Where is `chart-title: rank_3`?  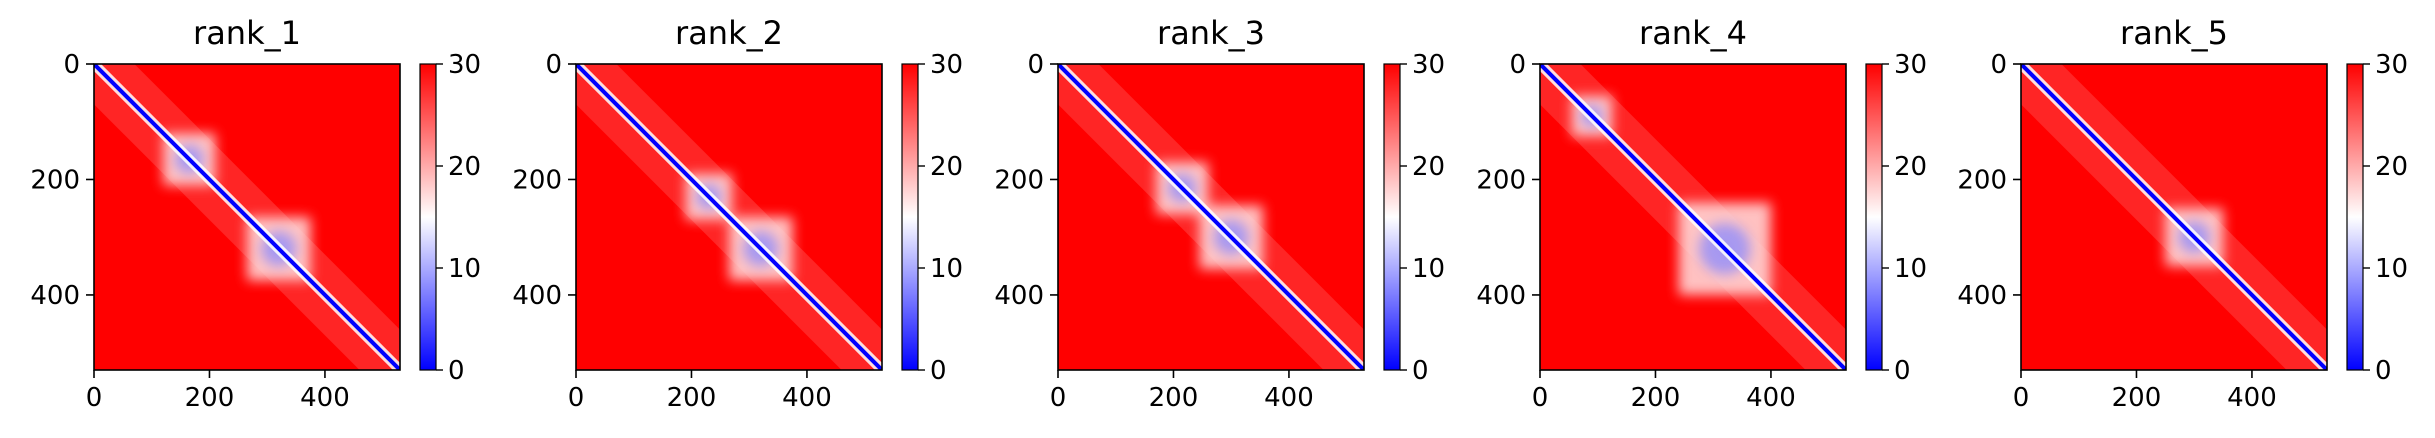
chart-title: rank_3 is located at coordinates (1211, 33).